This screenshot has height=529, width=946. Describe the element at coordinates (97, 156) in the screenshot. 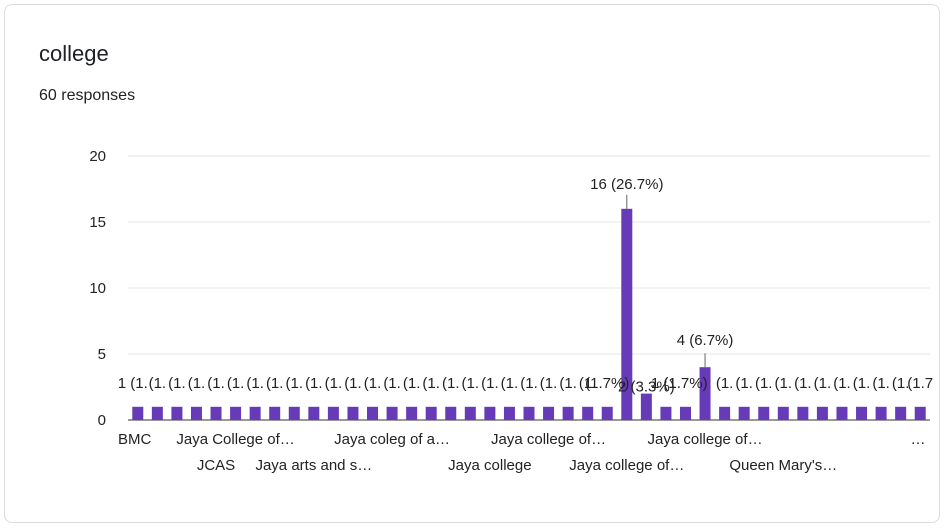

I see `y-tick-label: 20` at that location.